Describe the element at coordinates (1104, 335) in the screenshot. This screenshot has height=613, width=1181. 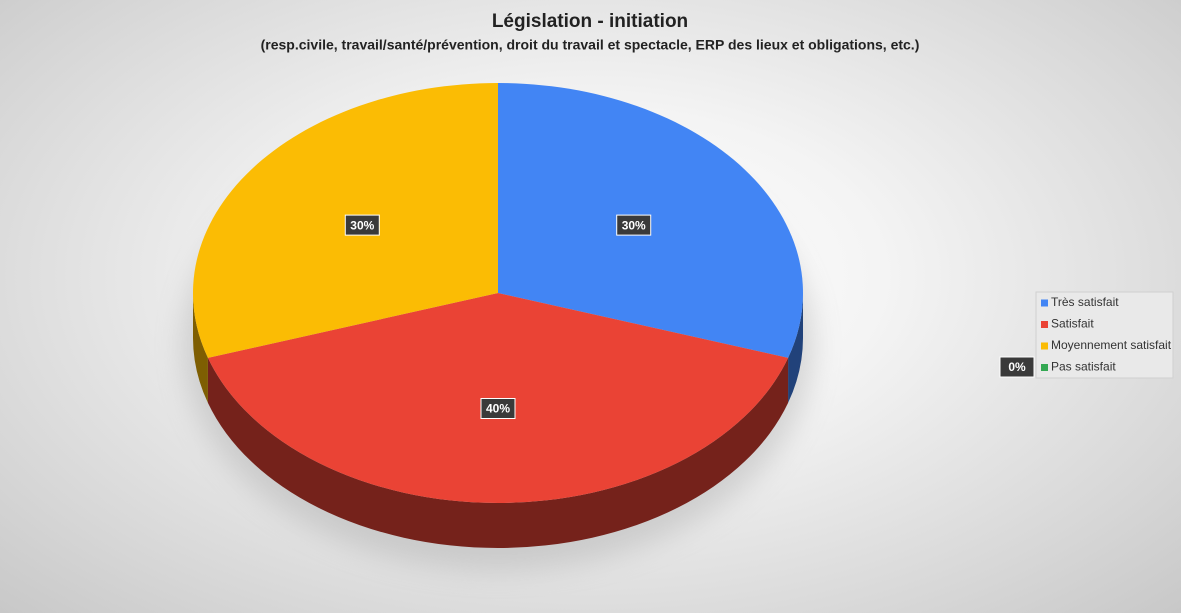
I see `legend-box` at that location.